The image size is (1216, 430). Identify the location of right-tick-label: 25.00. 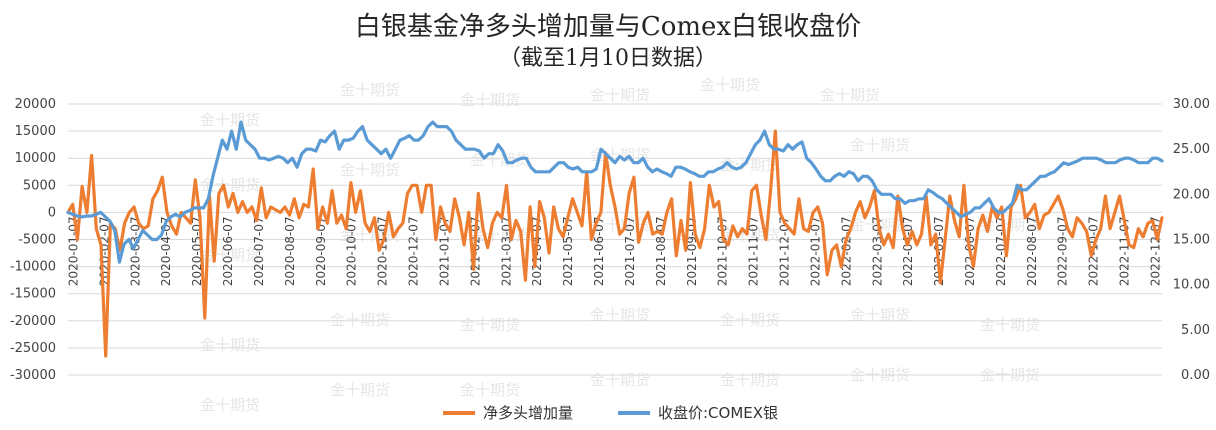
(1191, 149).